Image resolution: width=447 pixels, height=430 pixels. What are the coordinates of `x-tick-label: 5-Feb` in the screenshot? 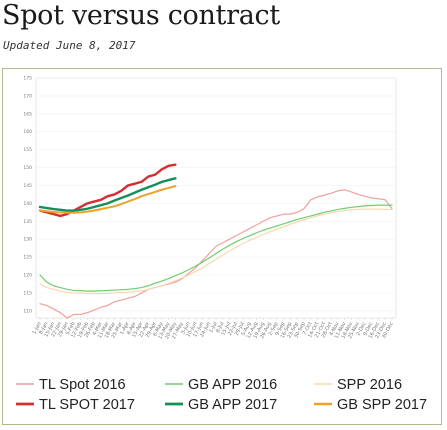 It's located at (71, 328).